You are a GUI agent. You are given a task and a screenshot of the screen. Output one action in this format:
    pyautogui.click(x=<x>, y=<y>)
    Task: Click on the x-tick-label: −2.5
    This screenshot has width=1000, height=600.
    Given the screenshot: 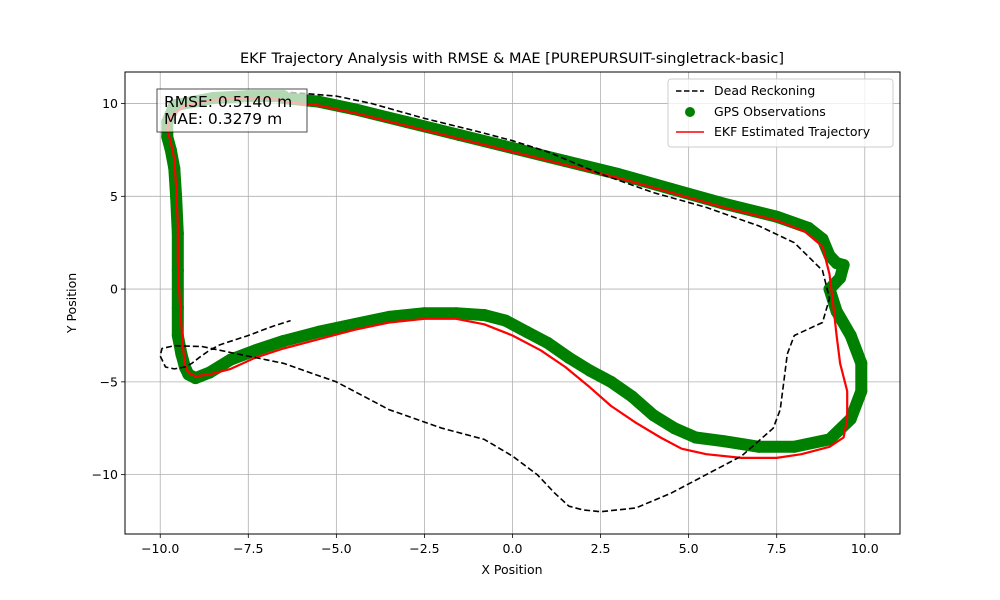 What is the action you would take?
    pyautogui.click(x=424, y=548)
    